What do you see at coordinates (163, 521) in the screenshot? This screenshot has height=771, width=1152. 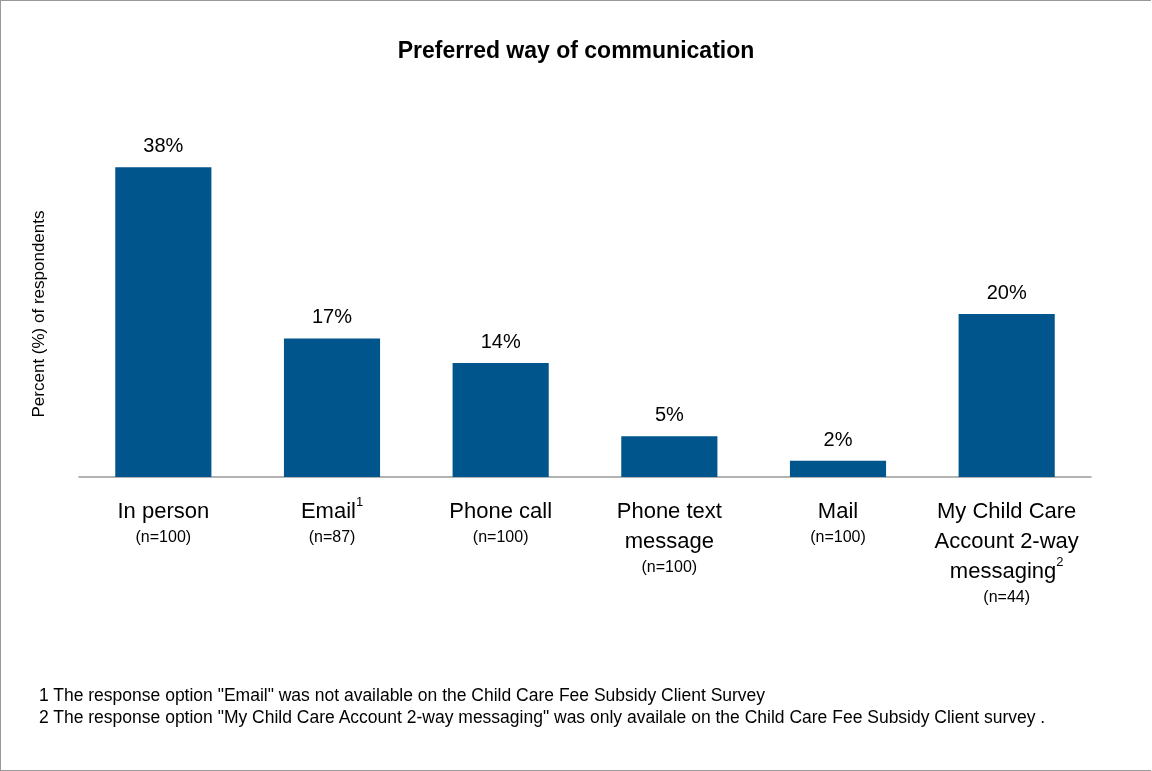 I see `x-tick-label: In person (n=100)` at bounding box center [163, 521].